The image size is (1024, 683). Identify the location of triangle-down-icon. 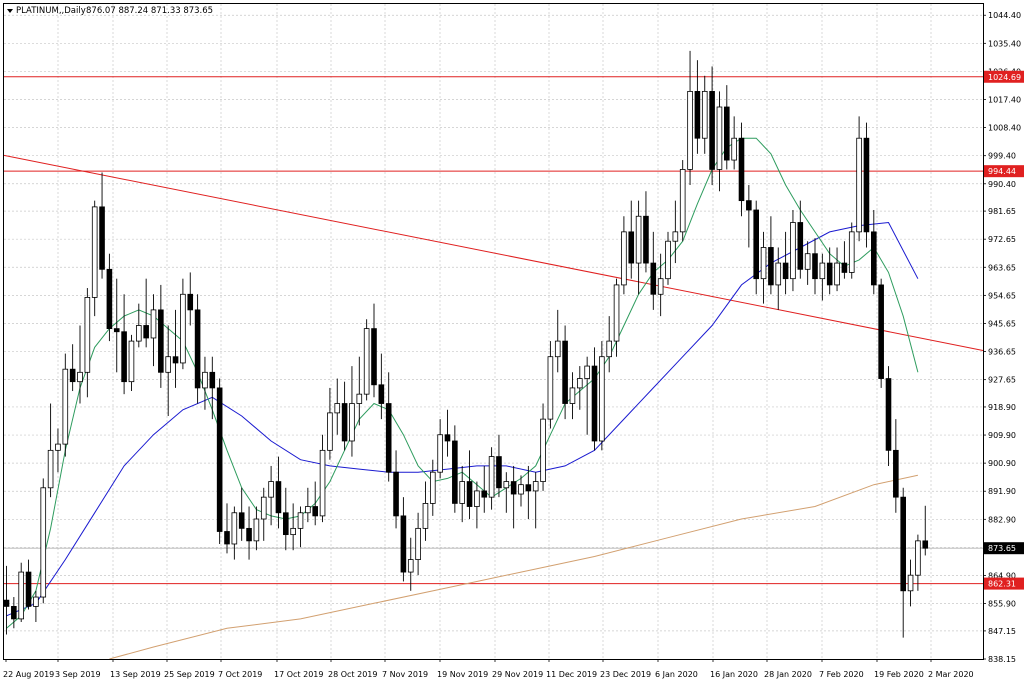
(10, 11).